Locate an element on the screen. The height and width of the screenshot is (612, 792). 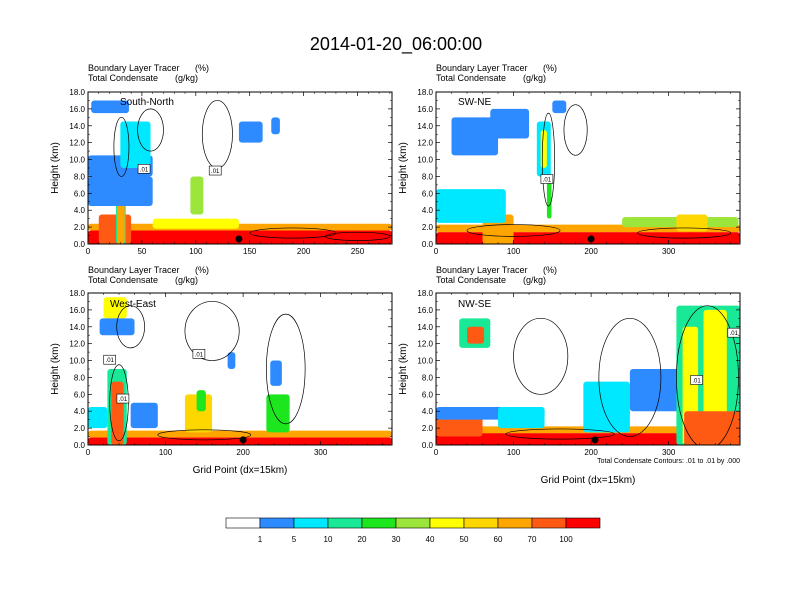
section-label: SW-NE is located at coordinates (474, 102).